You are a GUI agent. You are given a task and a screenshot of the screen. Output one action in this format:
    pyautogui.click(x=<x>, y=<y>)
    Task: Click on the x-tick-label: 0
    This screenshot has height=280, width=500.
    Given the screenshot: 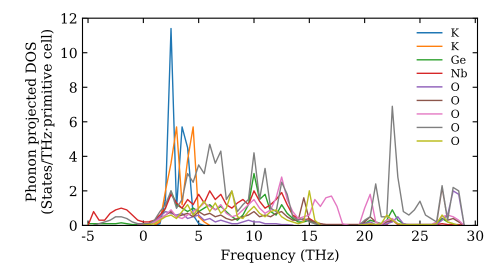 What is the action you would take?
    pyautogui.click(x=143, y=236)
    